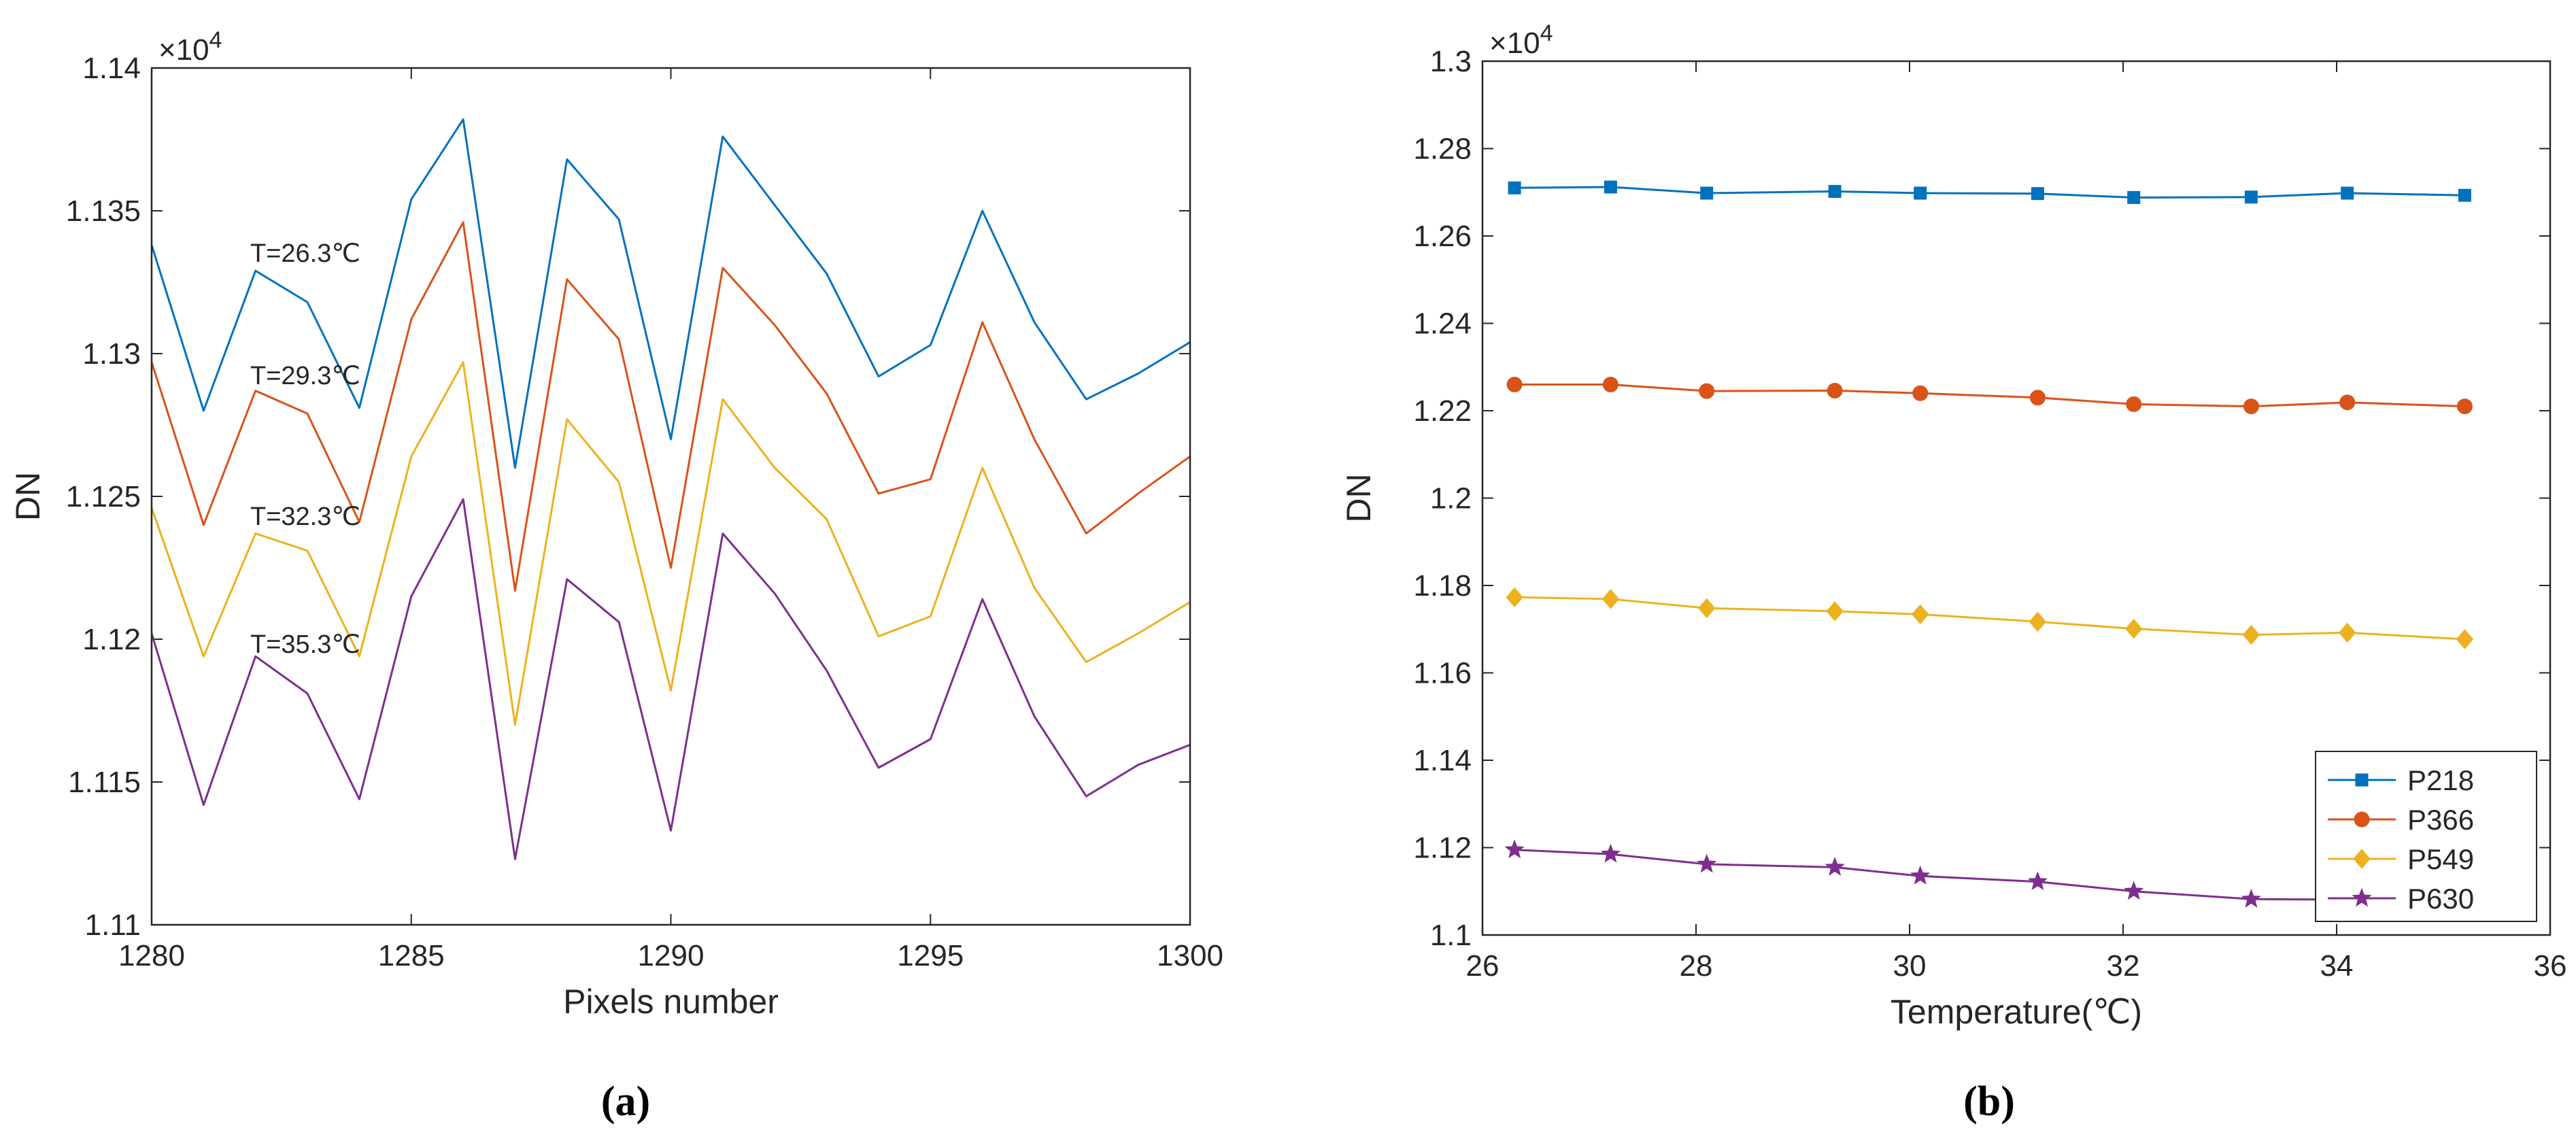  Describe the element at coordinates (2440, 820) in the screenshot. I see `legend-label: P366` at that location.